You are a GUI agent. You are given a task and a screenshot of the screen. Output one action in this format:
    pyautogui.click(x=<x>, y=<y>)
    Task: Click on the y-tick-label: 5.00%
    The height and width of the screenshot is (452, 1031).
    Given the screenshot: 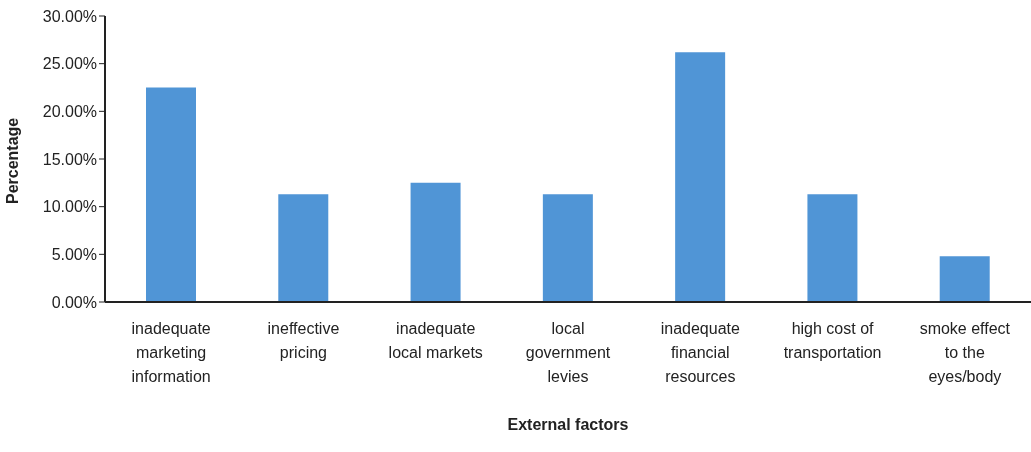 What is the action you would take?
    pyautogui.click(x=74, y=255)
    